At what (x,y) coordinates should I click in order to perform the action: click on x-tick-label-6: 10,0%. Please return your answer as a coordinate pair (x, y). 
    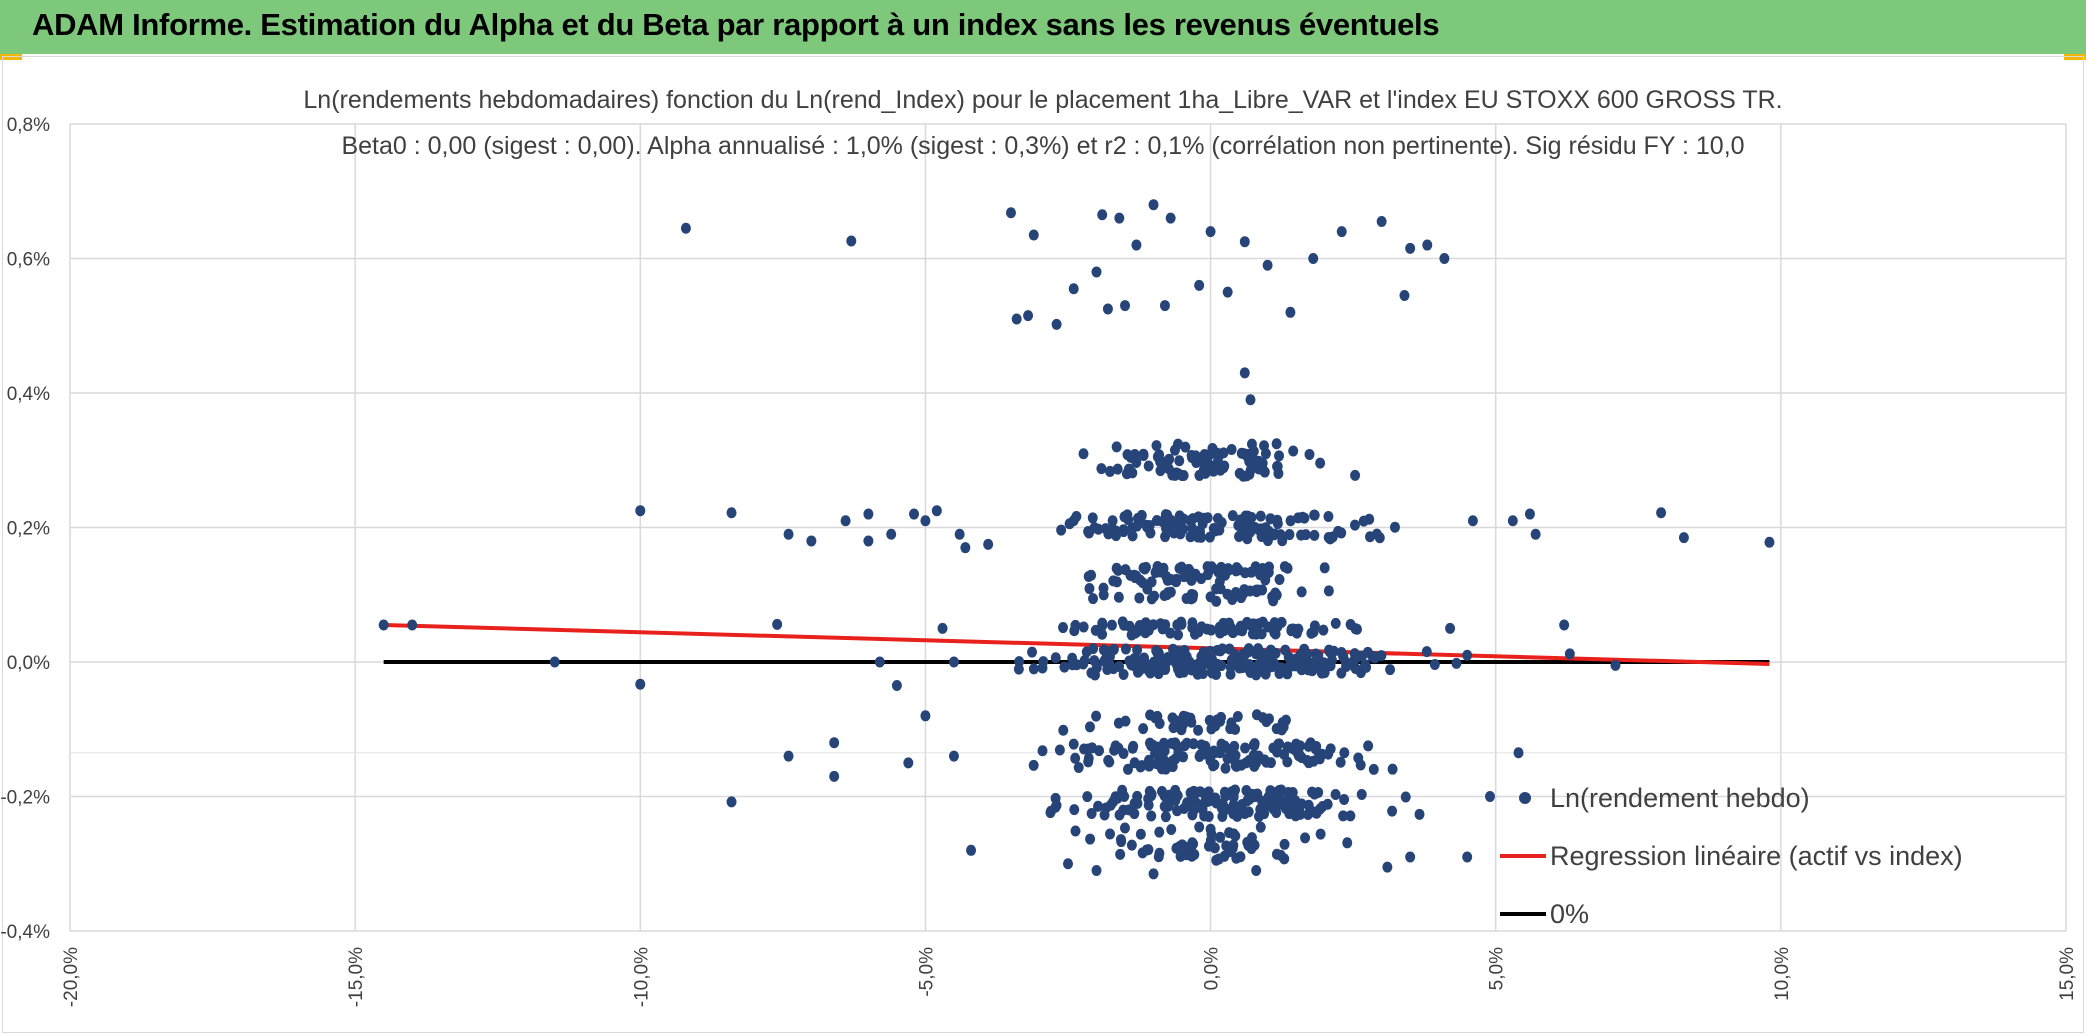
    Looking at the image, I should click on (1782, 974).